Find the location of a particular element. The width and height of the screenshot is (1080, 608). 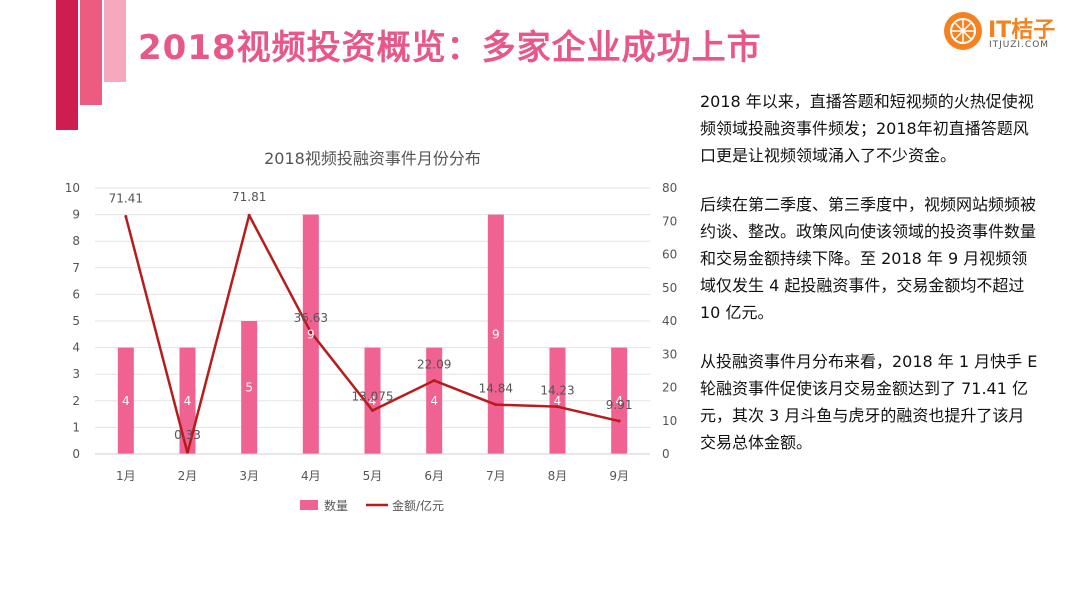

y-right-tick-label: 40 is located at coordinates (669, 321).